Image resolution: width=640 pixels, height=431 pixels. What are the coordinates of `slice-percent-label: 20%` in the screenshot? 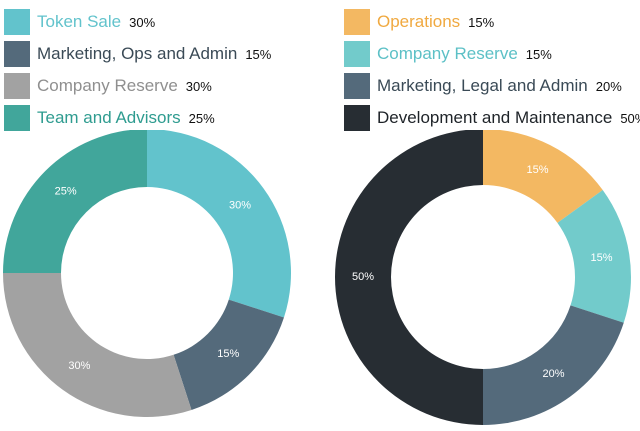 It's located at (554, 374).